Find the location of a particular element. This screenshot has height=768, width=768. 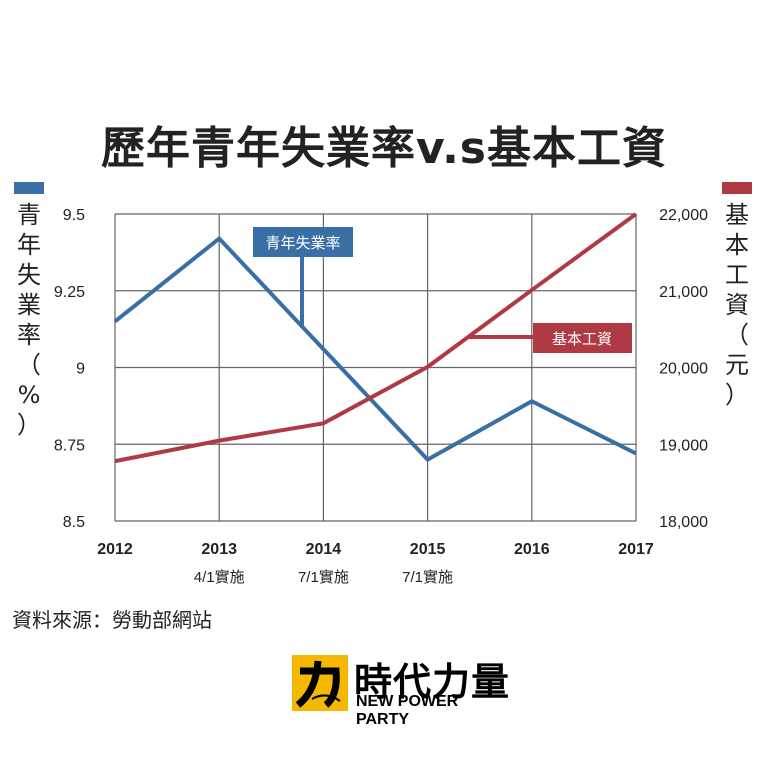

party-logo: 時代力量 NEW POWER PARTY is located at coordinates (402, 691).